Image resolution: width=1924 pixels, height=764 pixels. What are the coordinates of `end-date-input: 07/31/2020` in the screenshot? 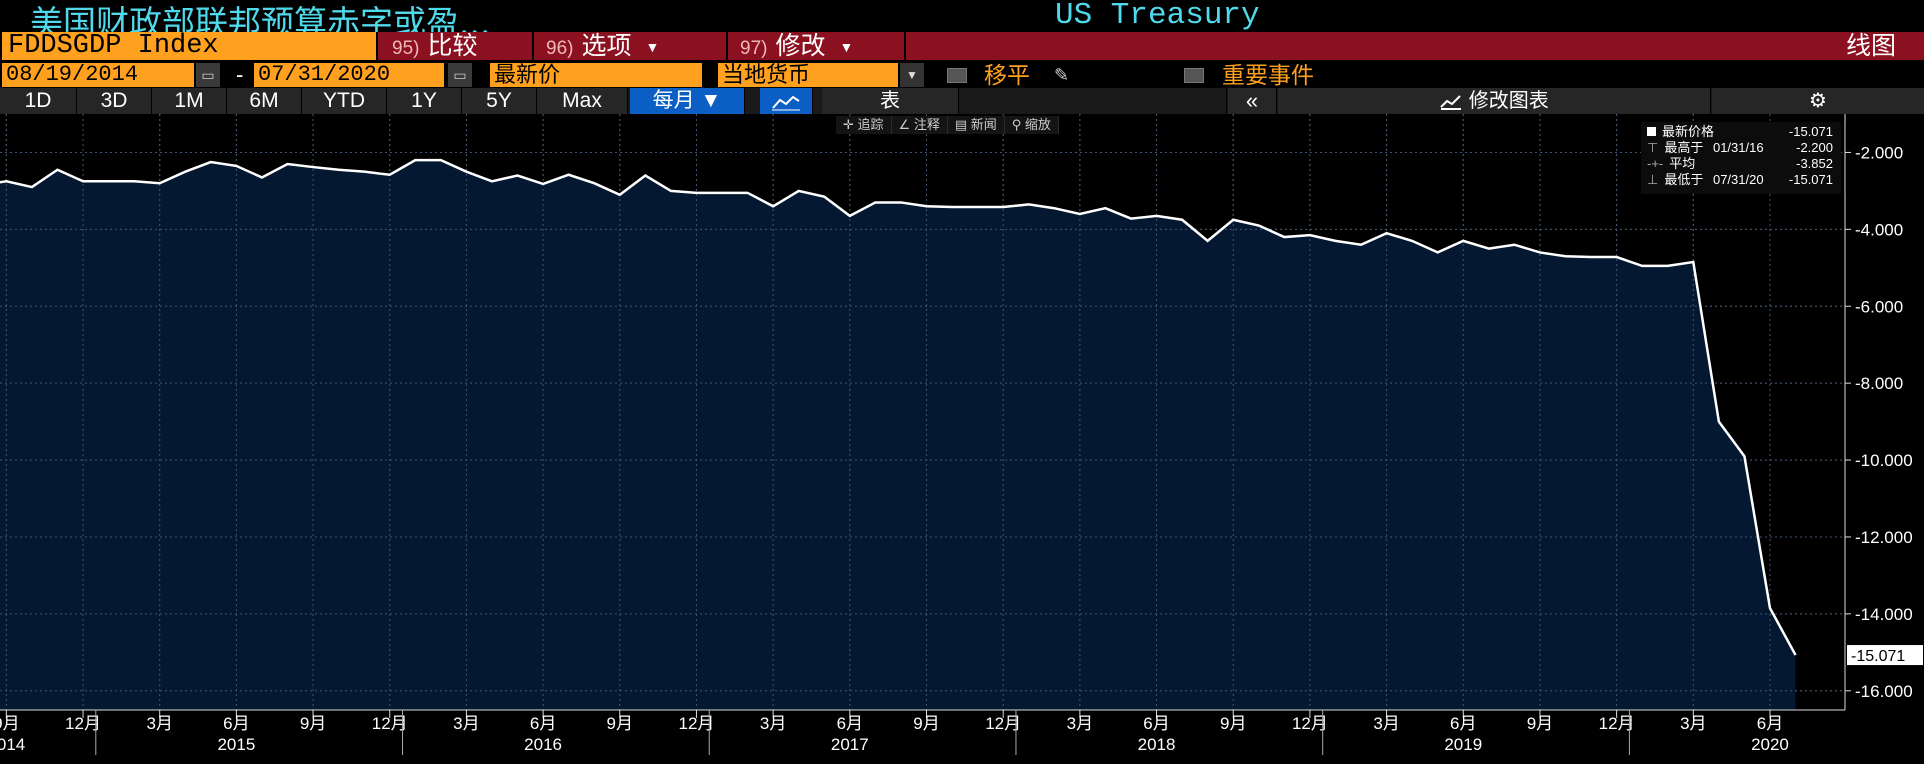 It's located at (349, 75).